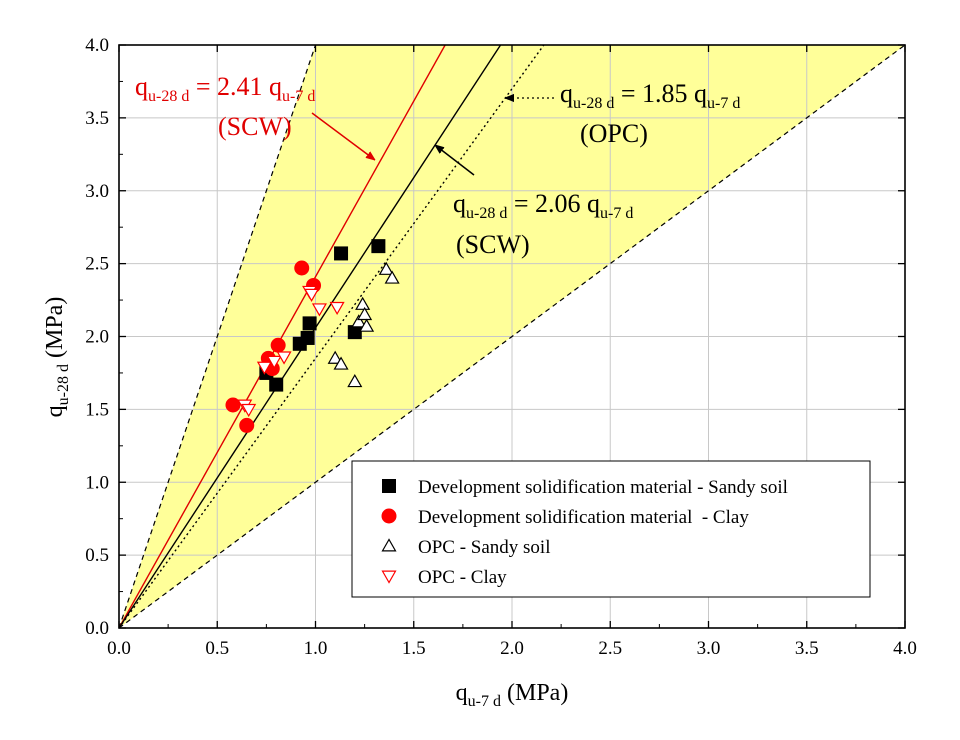 Image resolution: width=960 pixels, height=740 pixels. What do you see at coordinates (97, 628) in the screenshot?
I see `y-tick-label: 0.0` at bounding box center [97, 628].